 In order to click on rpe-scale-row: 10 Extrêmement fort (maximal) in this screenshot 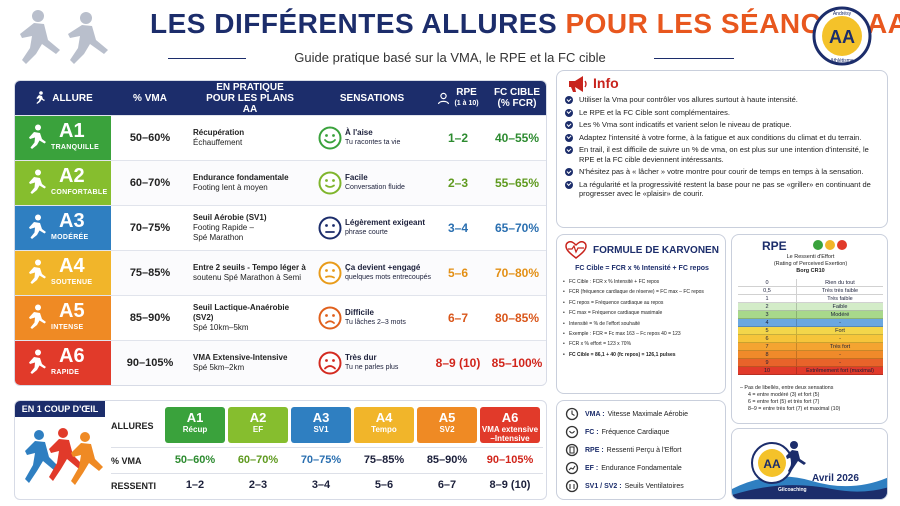, I will do `click(810, 371)`.